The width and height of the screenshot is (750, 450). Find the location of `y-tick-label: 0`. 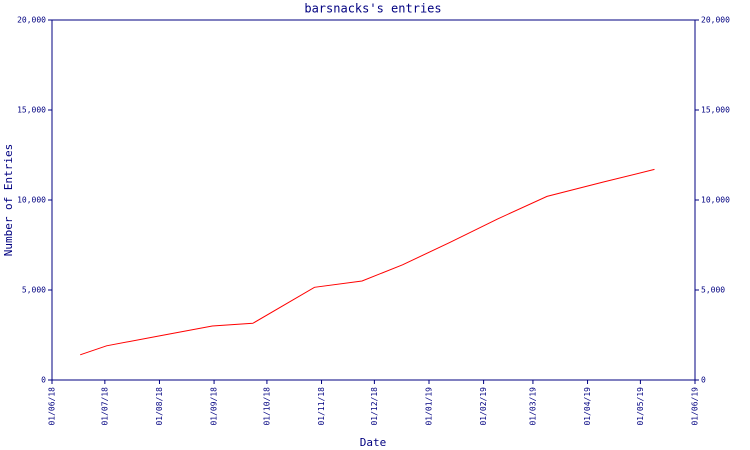

y-tick-label: 0 is located at coordinates (43, 380).